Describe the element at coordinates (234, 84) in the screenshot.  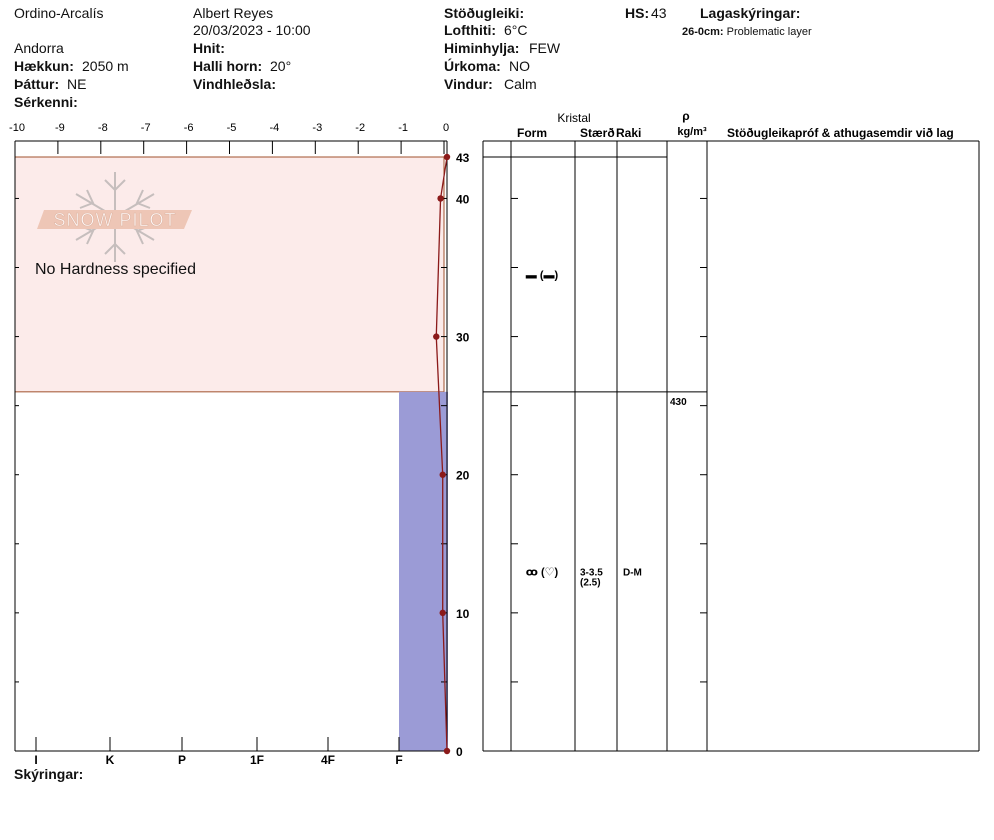
I see `wind-loading-label: Vindhleðsla:` at that location.